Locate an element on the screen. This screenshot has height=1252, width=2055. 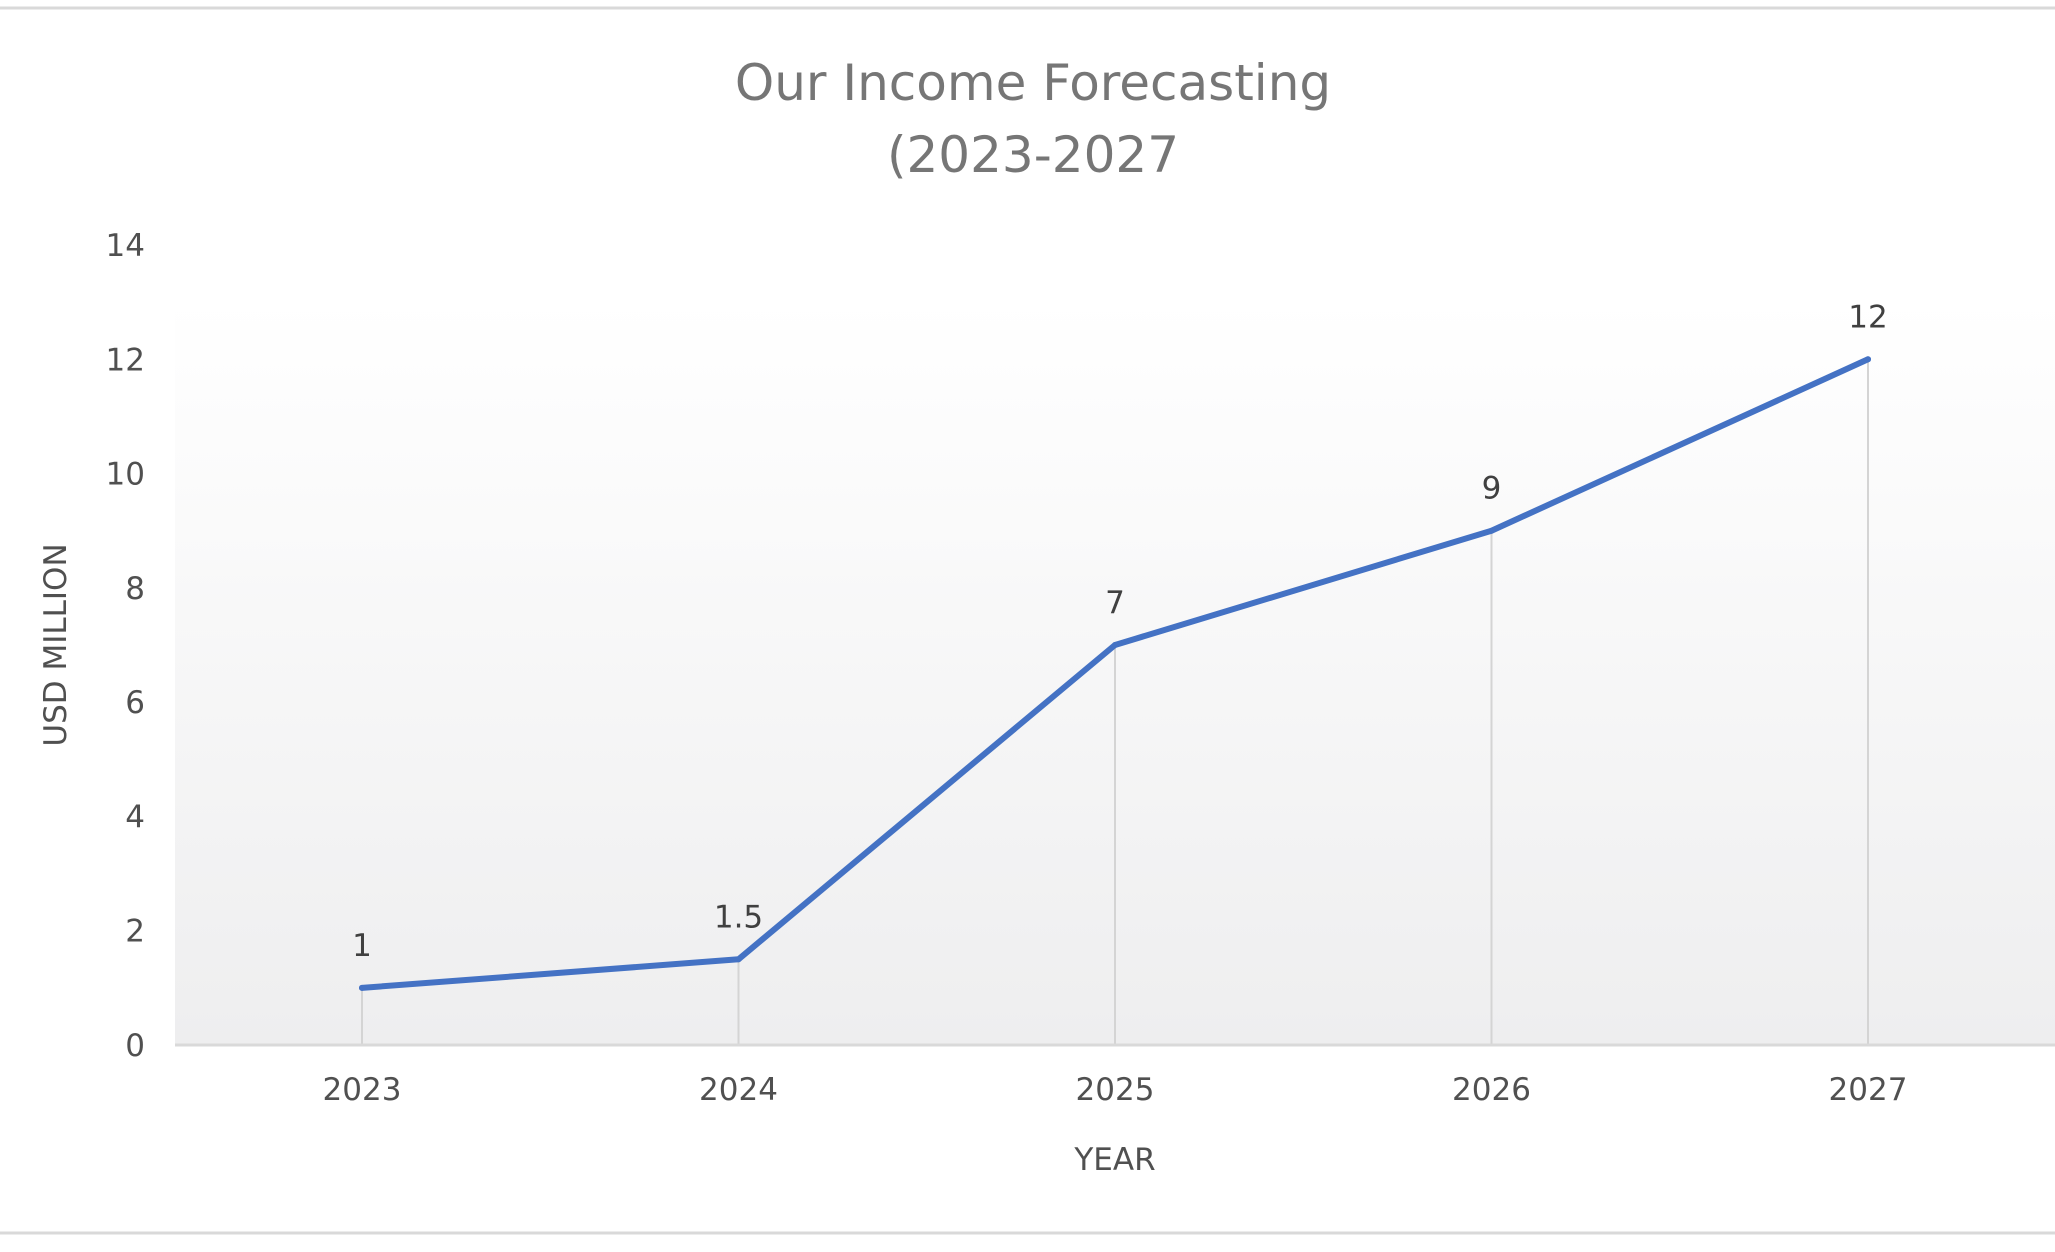
y-axis-title: USD MILLION is located at coordinates (56, 644).